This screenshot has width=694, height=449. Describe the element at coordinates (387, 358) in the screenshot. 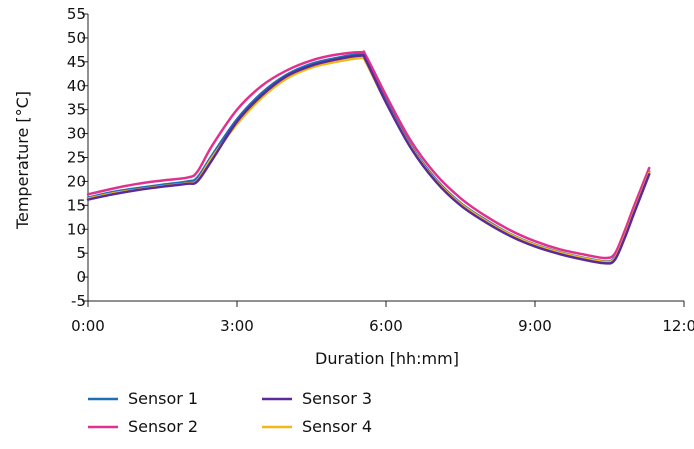

I see `x-axis-title: Duration [hh:mm]` at that location.